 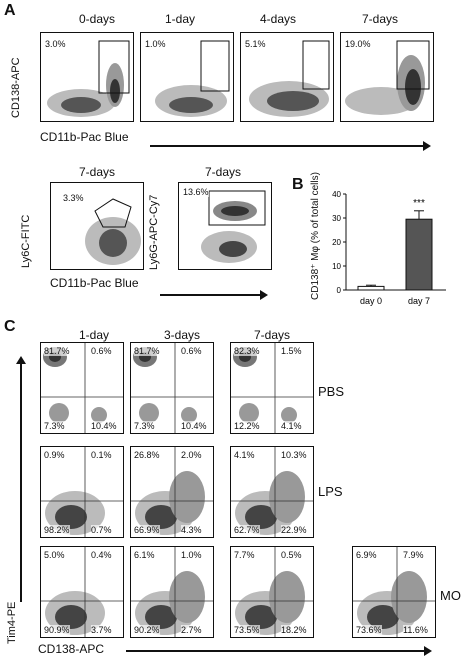 I want to click on panel-c-letter: C, so click(x=10, y=326).